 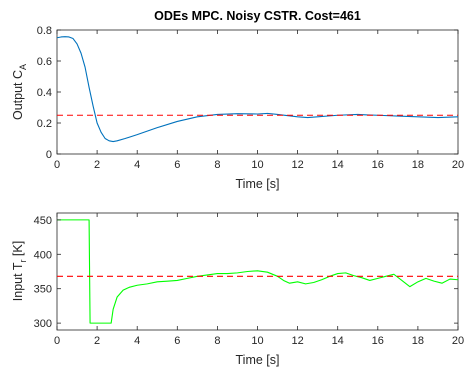 What do you see at coordinates (23, 261) in the screenshot?
I see `y-axis-label-subscript: r` at bounding box center [23, 261].